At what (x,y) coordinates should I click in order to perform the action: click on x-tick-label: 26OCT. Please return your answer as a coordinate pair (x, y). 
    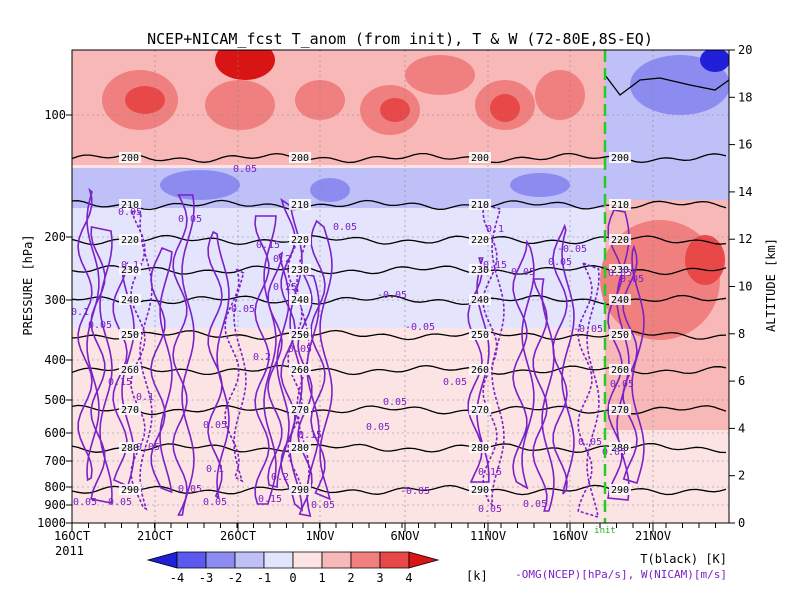
    Looking at the image, I should click on (238, 536).